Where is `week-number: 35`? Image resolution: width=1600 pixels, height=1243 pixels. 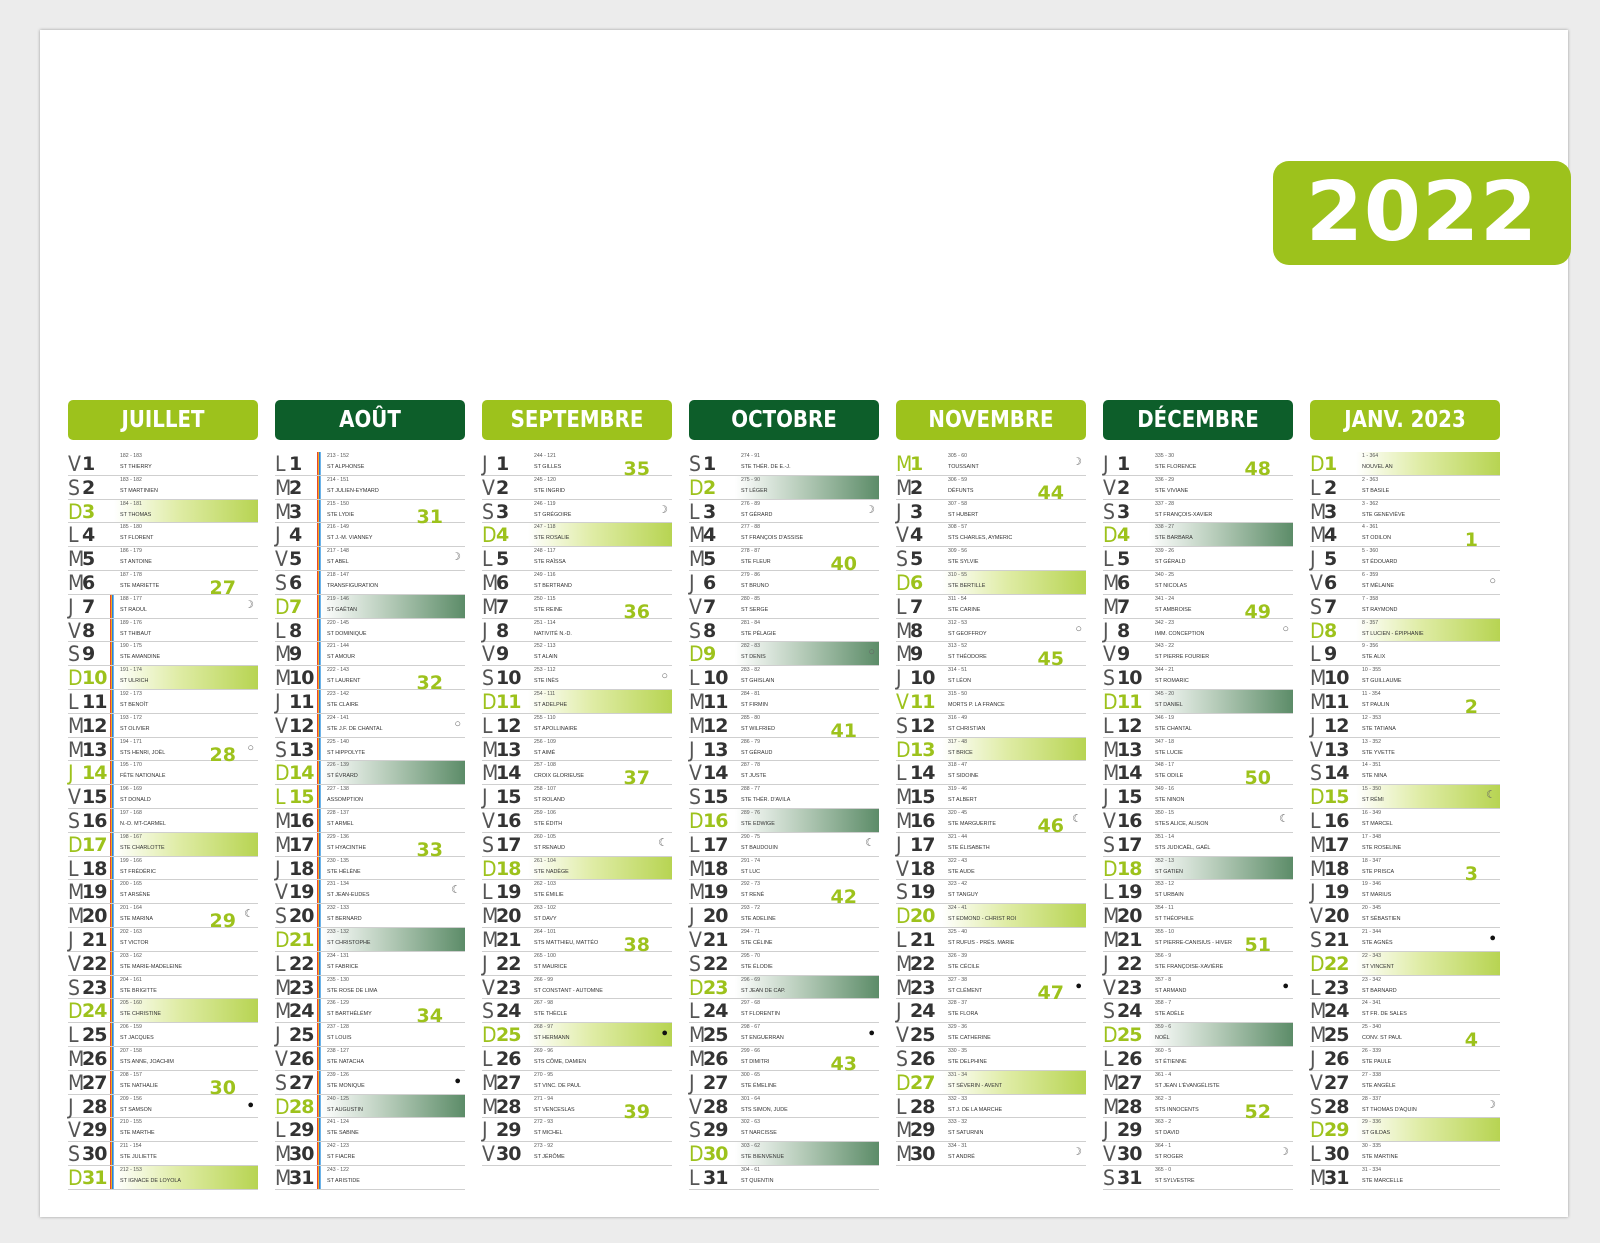
week-number: 35 is located at coordinates (636, 469).